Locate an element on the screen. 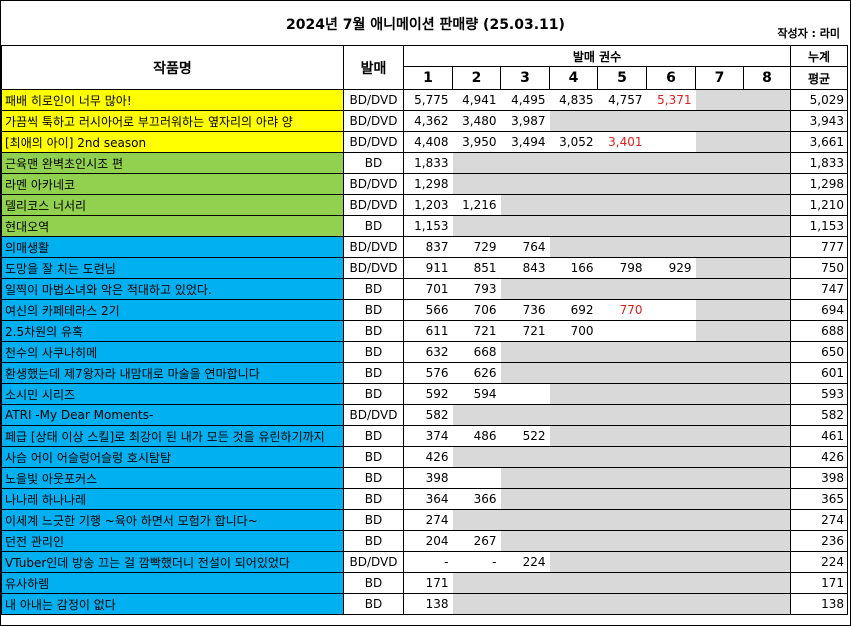 This screenshot has width=851, height=626. volume-value-cell: 592 is located at coordinates (428, 394).